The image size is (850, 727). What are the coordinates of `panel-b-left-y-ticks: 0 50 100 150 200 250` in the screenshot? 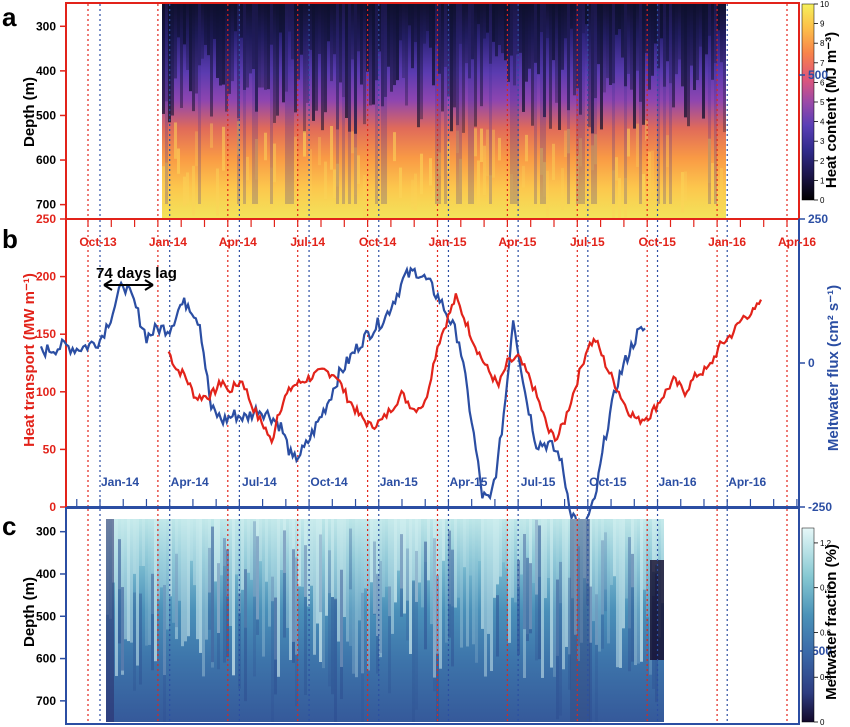 It's located at (51, 363).